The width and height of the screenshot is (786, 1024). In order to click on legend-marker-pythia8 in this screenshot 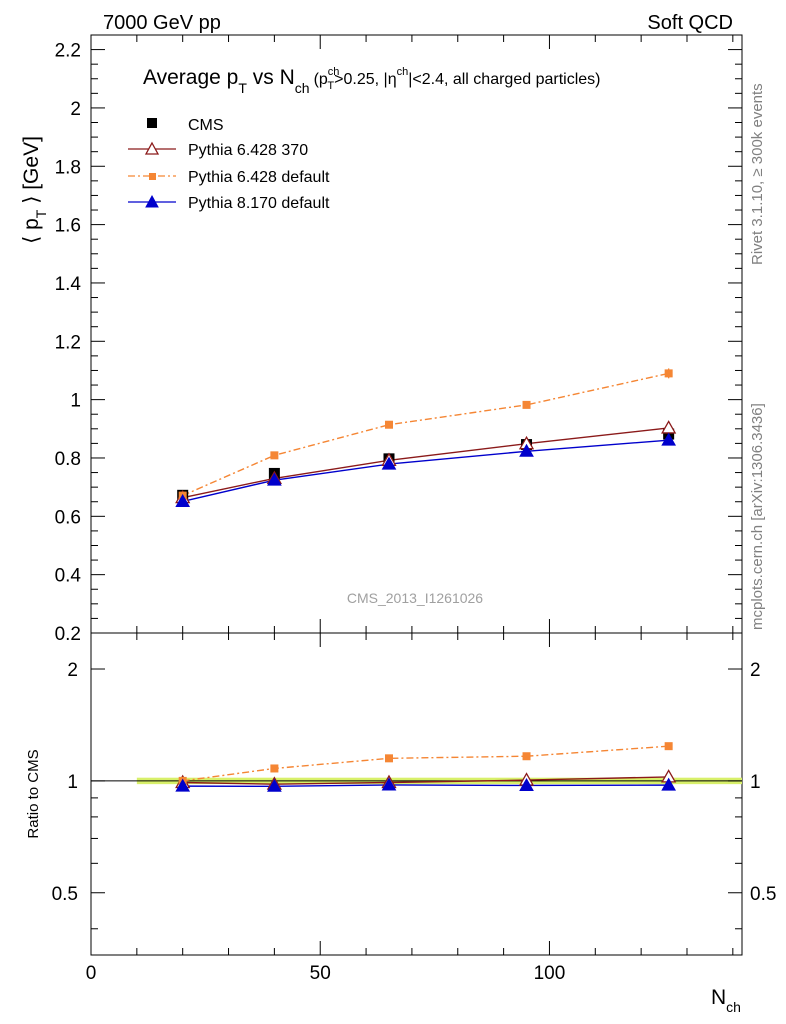, I will do `click(152, 201)`.